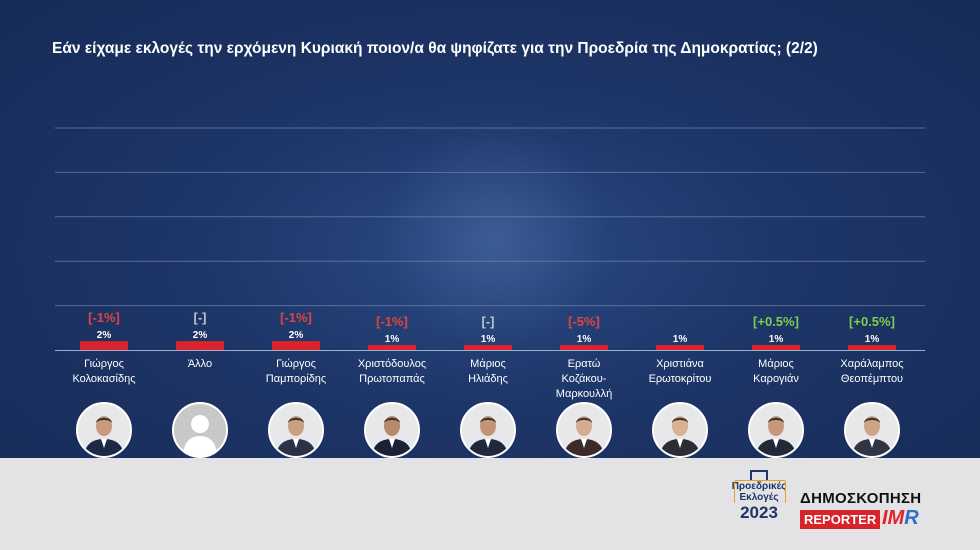  Describe the element at coordinates (392, 371) in the screenshot. I see `x-tick-label: Χριστόδουλος Πρωτοπαπάς` at that location.